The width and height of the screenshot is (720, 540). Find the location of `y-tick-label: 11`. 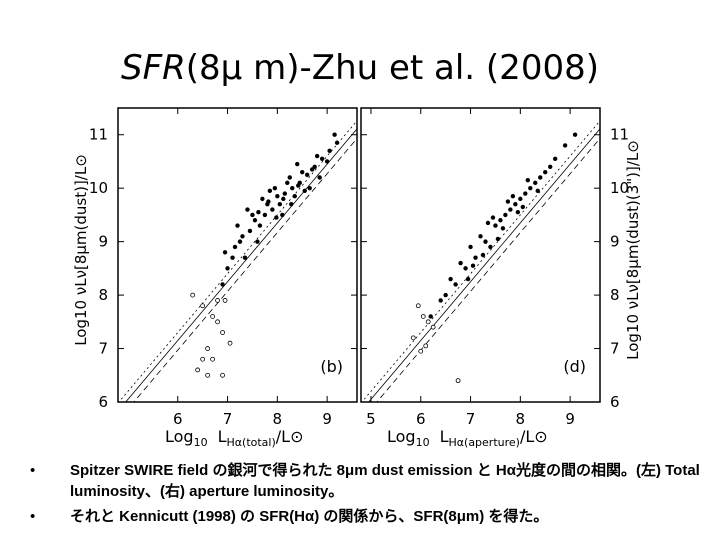

y-tick-label: 11 is located at coordinates (98, 135).